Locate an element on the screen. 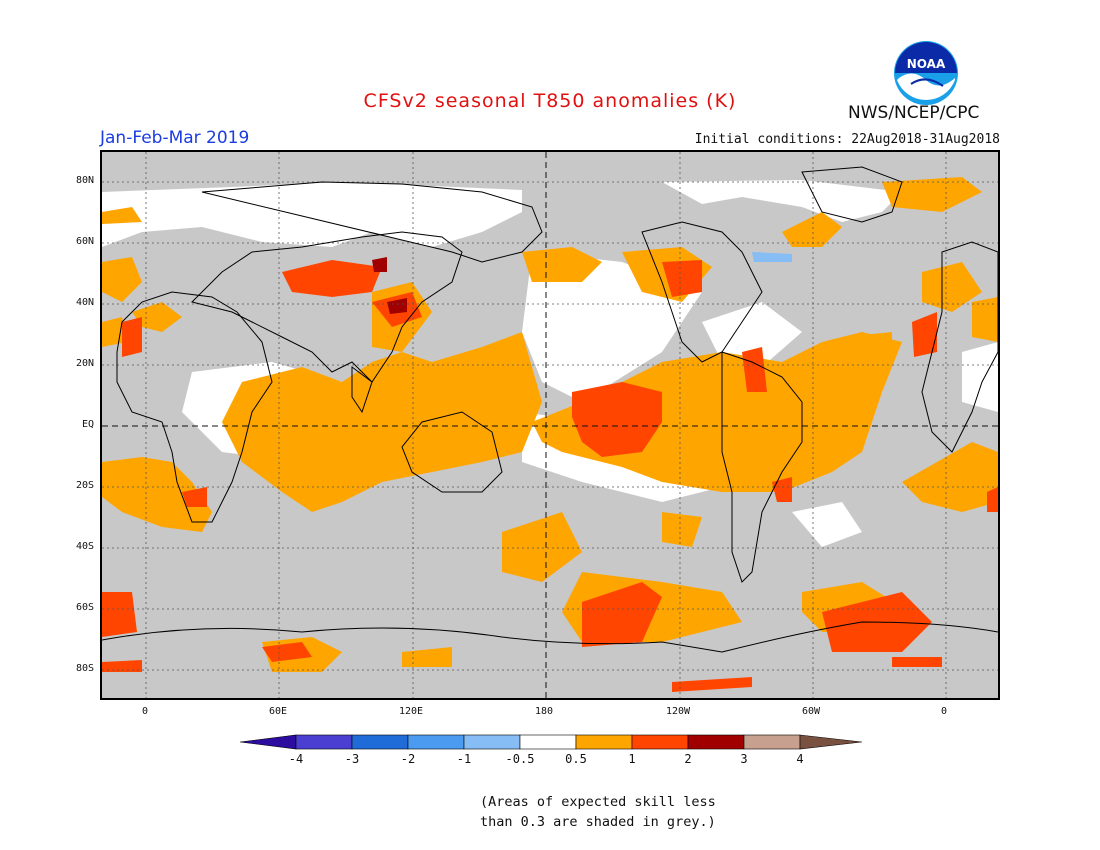 The image size is (1100, 850). colorbar-bin-m3-m2 is located at coordinates (380, 742).